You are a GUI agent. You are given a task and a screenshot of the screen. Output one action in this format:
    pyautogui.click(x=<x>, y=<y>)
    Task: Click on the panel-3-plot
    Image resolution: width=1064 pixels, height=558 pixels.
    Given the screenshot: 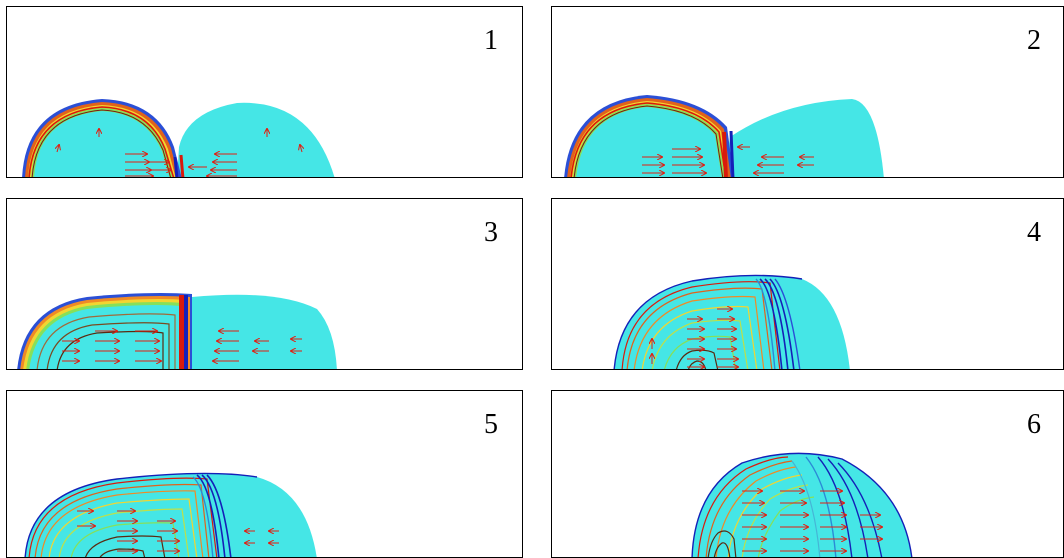 What is the action you would take?
    pyautogui.click(x=177, y=331)
    